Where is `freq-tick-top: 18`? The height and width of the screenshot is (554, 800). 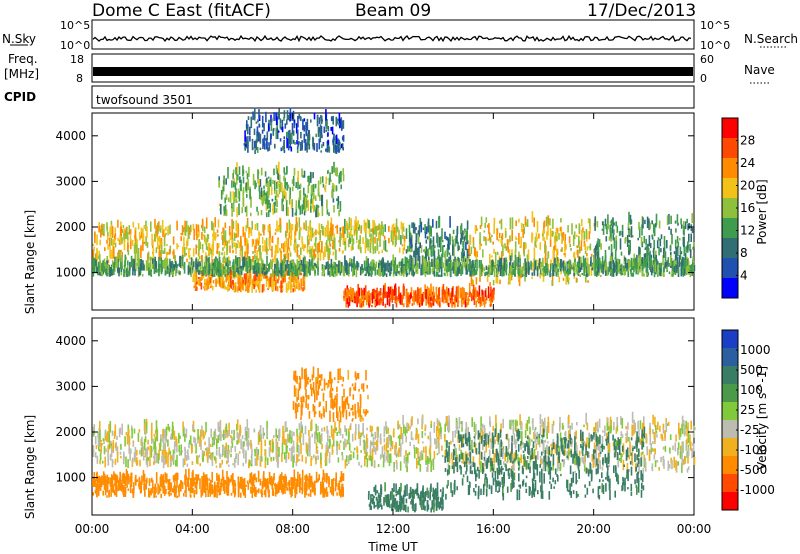
freq-tick-top: 18 is located at coordinates (77, 59).